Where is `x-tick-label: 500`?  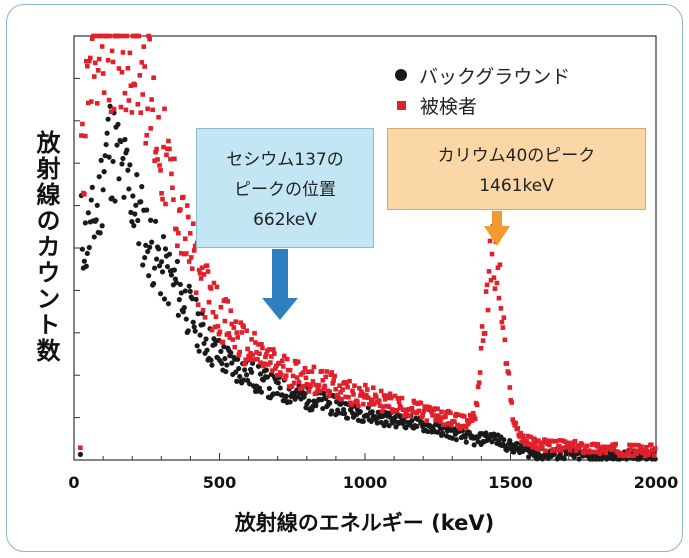
x-tick-label: 500 is located at coordinates (219, 482).